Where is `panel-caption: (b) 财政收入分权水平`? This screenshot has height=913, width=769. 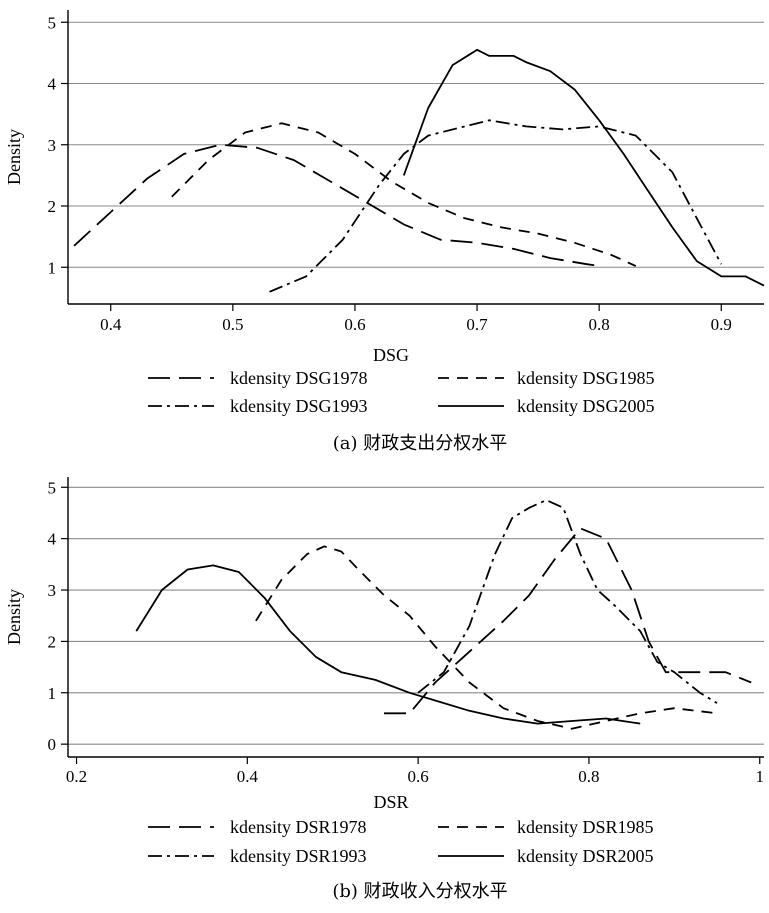
panel-caption: (b) 财政收入分权水平 is located at coordinates (419, 891).